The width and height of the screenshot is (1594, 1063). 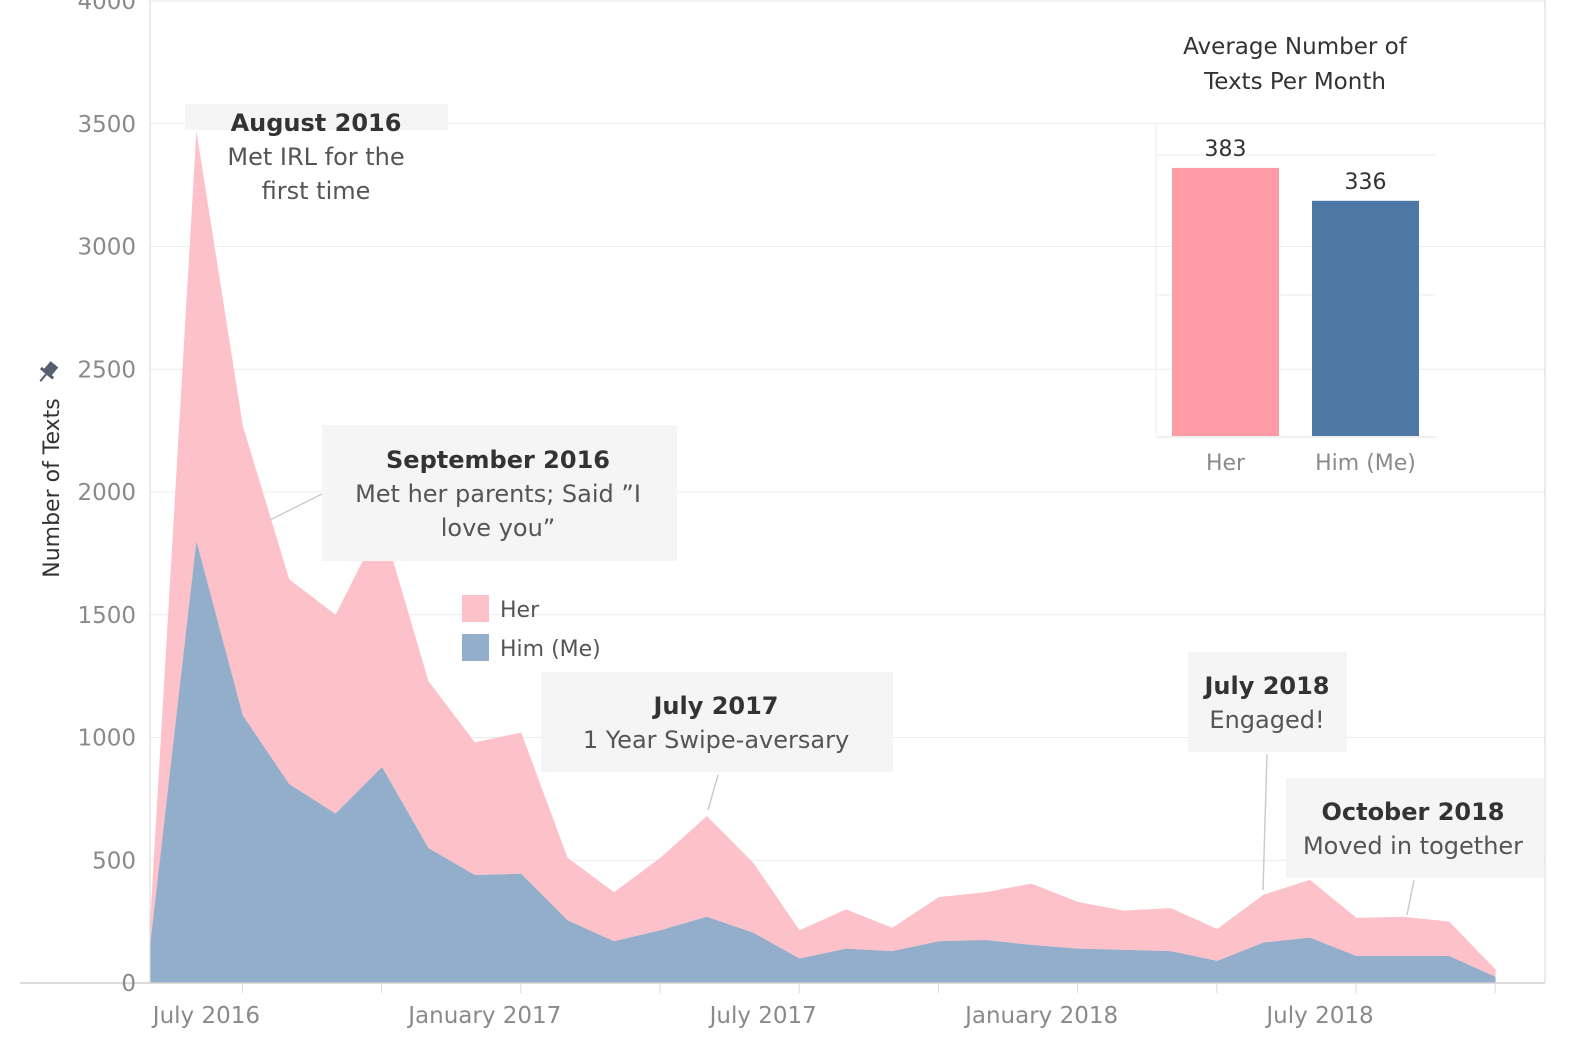 I want to click on y-tick-label: 0, so click(x=128, y=984).